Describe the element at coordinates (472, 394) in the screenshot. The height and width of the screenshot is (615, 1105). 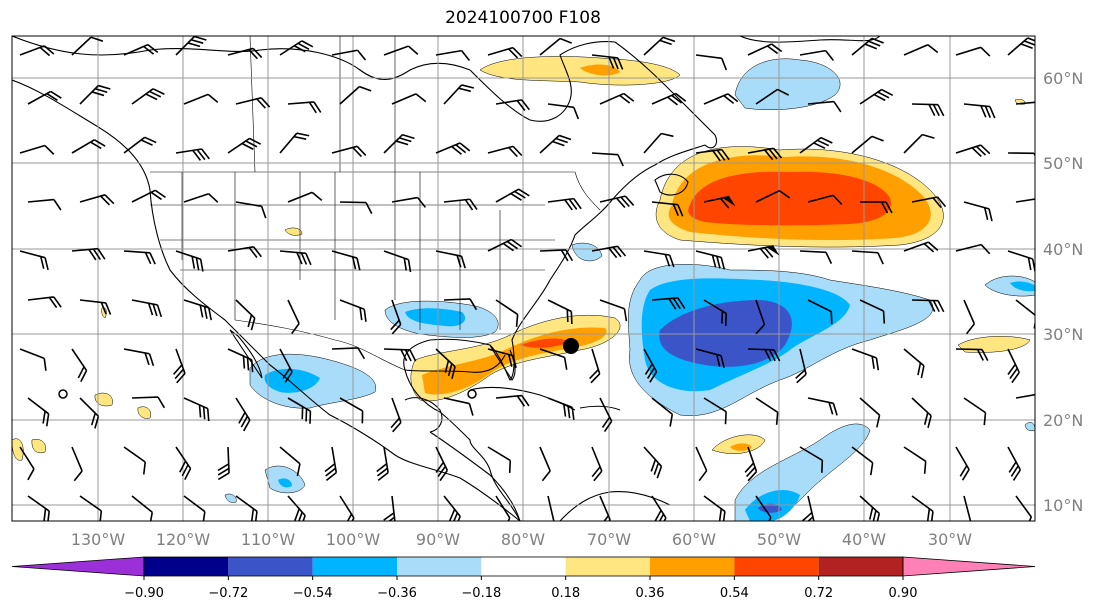
I see `station-circle` at that location.